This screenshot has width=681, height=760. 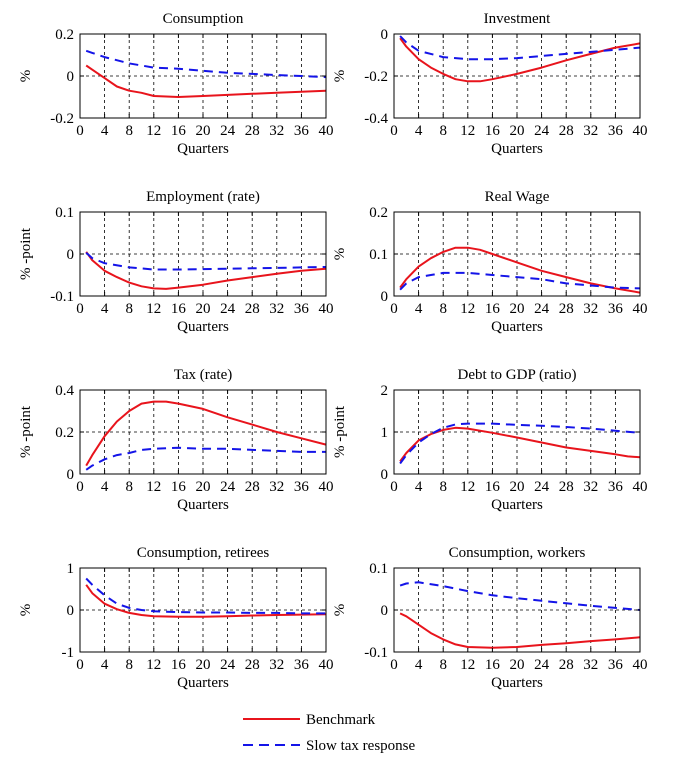 I want to click on y-tick-label: -1, so click(x=68, y=653).